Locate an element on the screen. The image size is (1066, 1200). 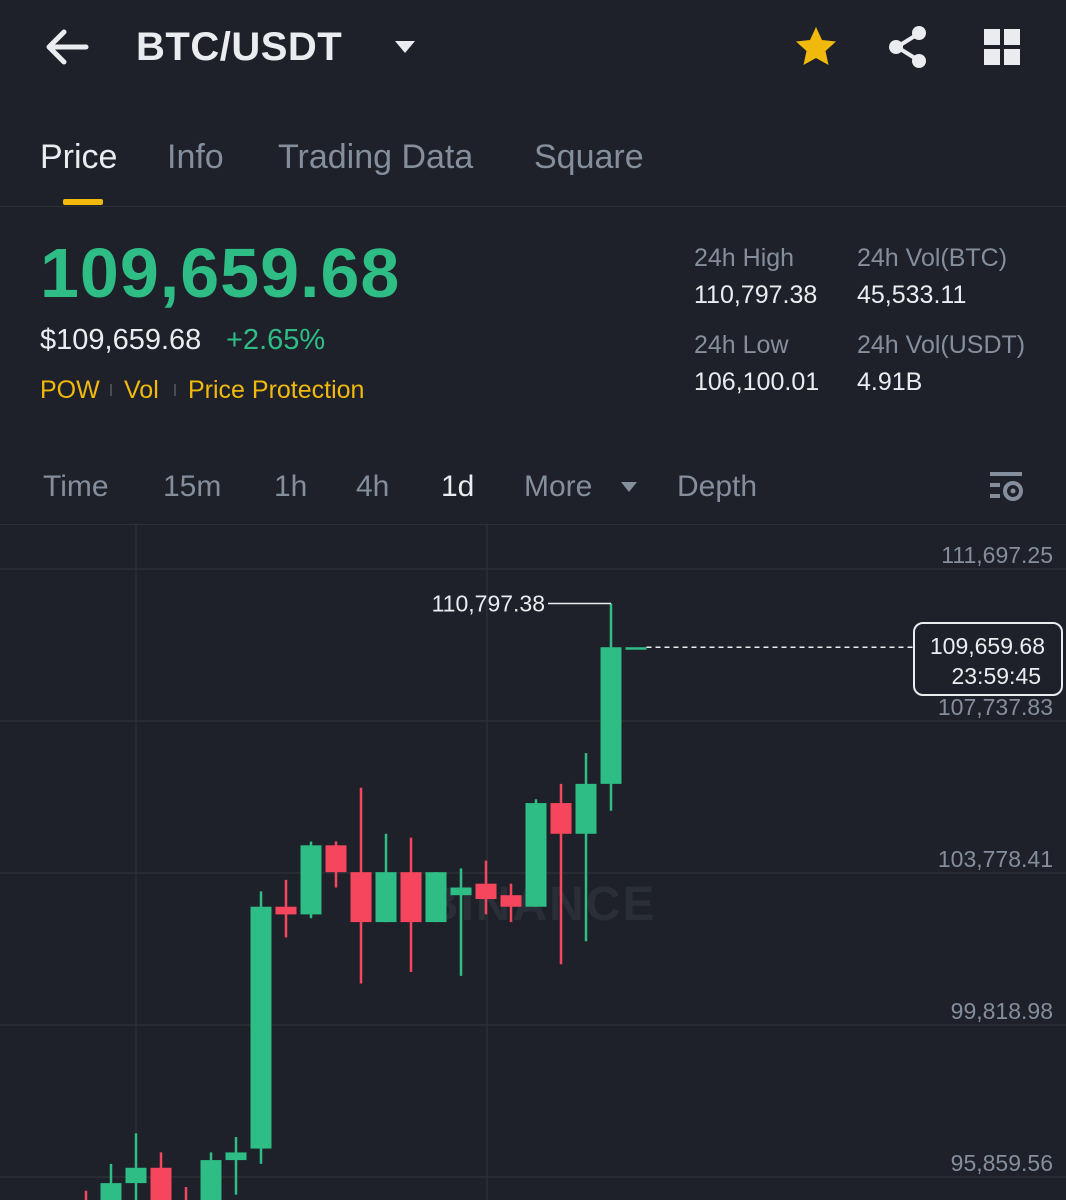
interval-depth: Depth is located at coordinates (717, 486).